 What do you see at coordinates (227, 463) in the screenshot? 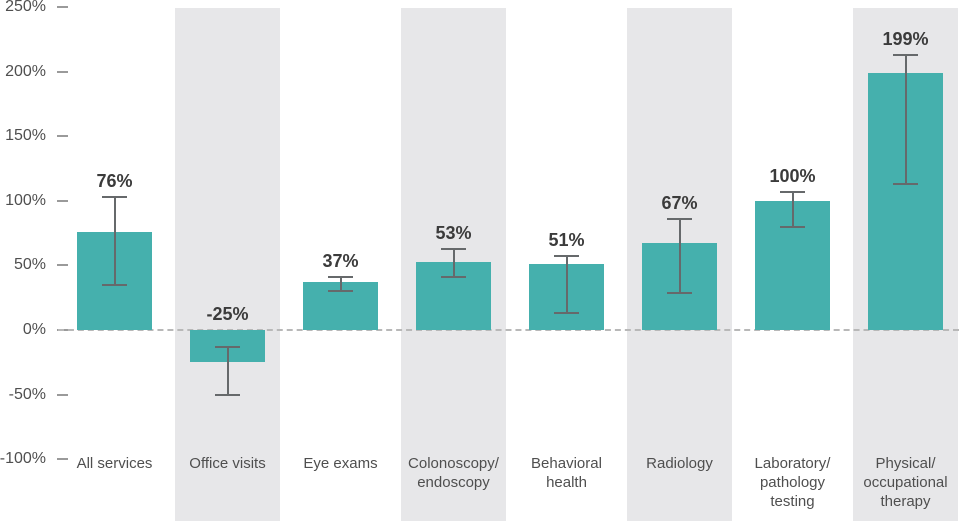
I see `category-label: Office visits` at bounding box center [227, 463].